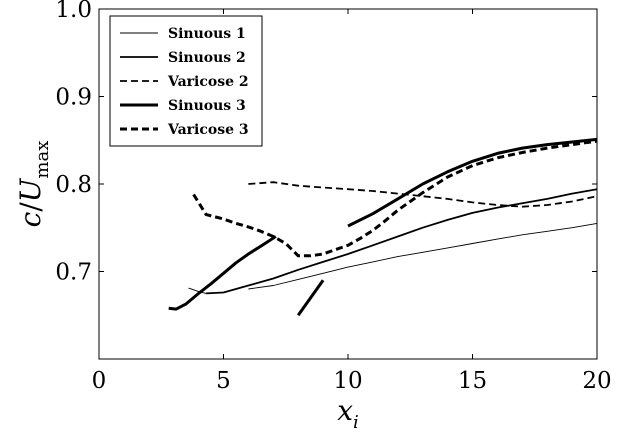 This screenshot has width=637, height=438. I want to click on y-axis-label: c/Umax, so click(33, 184).